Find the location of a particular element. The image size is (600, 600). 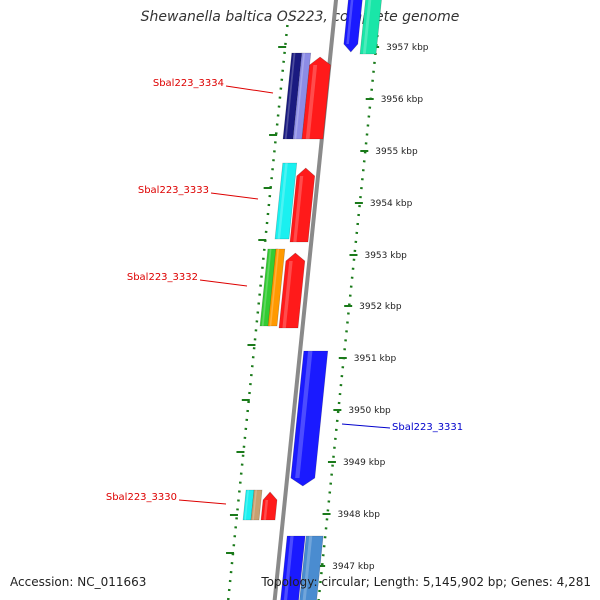

tick-label: 3948 kbp is located at coordinates (359, 515).